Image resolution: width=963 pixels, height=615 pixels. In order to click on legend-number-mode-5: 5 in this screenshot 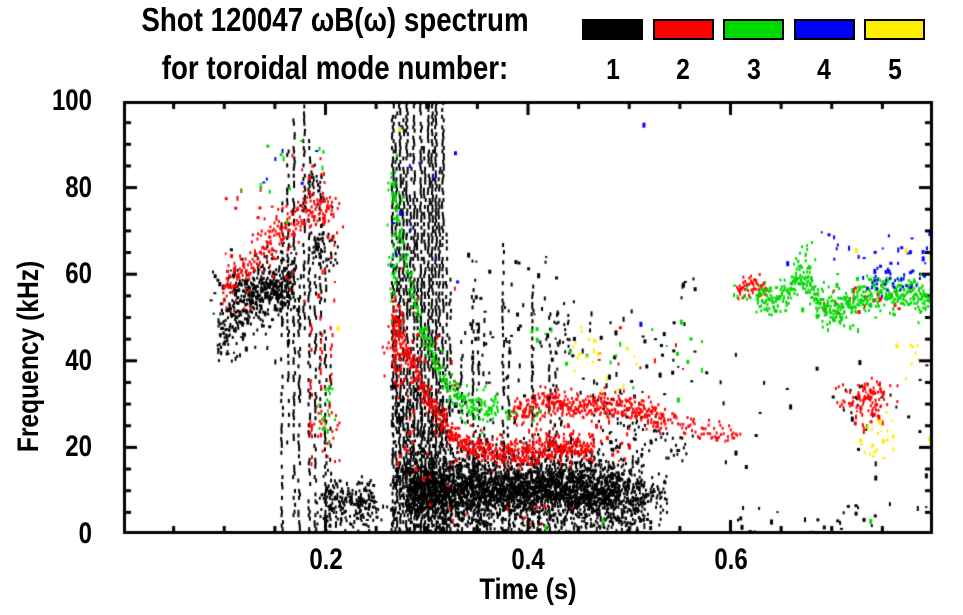, I will do `click(894, 70)`.